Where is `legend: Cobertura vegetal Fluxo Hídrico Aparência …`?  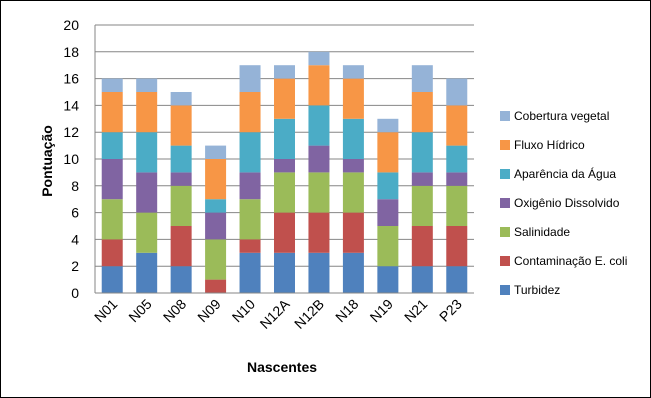 legend: Cobertura vegetal Fluxo Hídrico Aparência … is located at coordinates (563, 203).